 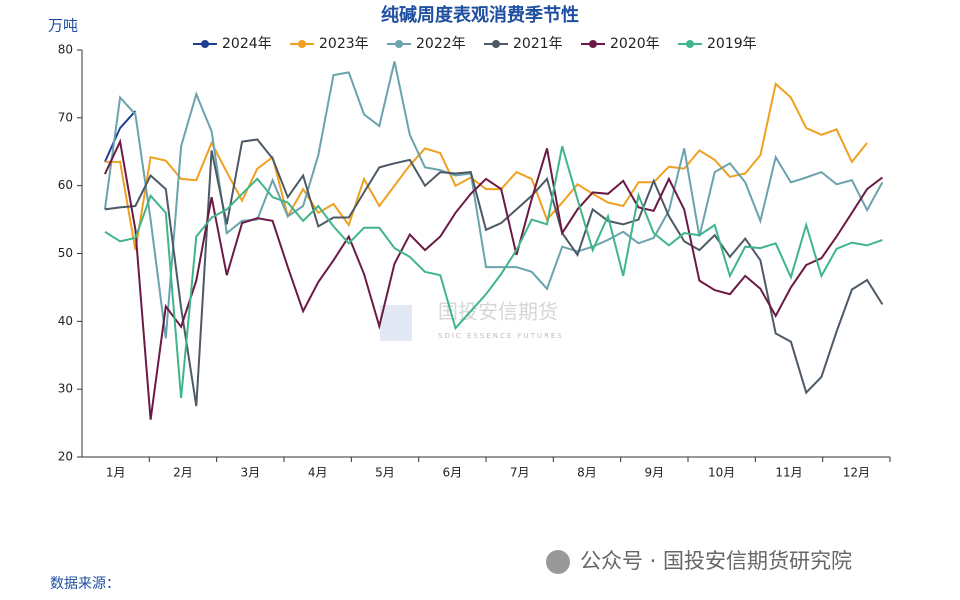 What do you see at coordinates (65, 185) in the screenshot?
I see `y-tick-label: 60` at bounding box center [65, 185].